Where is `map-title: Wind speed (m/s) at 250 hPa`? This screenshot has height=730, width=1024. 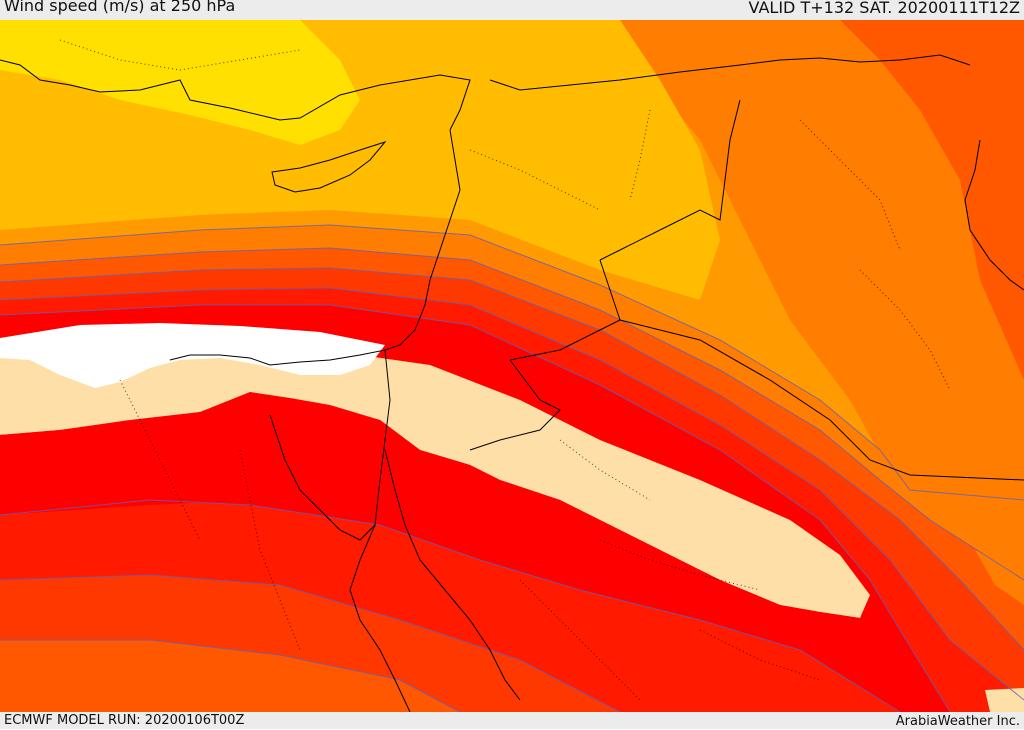
map-title: Wind speed (m/s) at 250 hPa is located at coordinates (120, 7).